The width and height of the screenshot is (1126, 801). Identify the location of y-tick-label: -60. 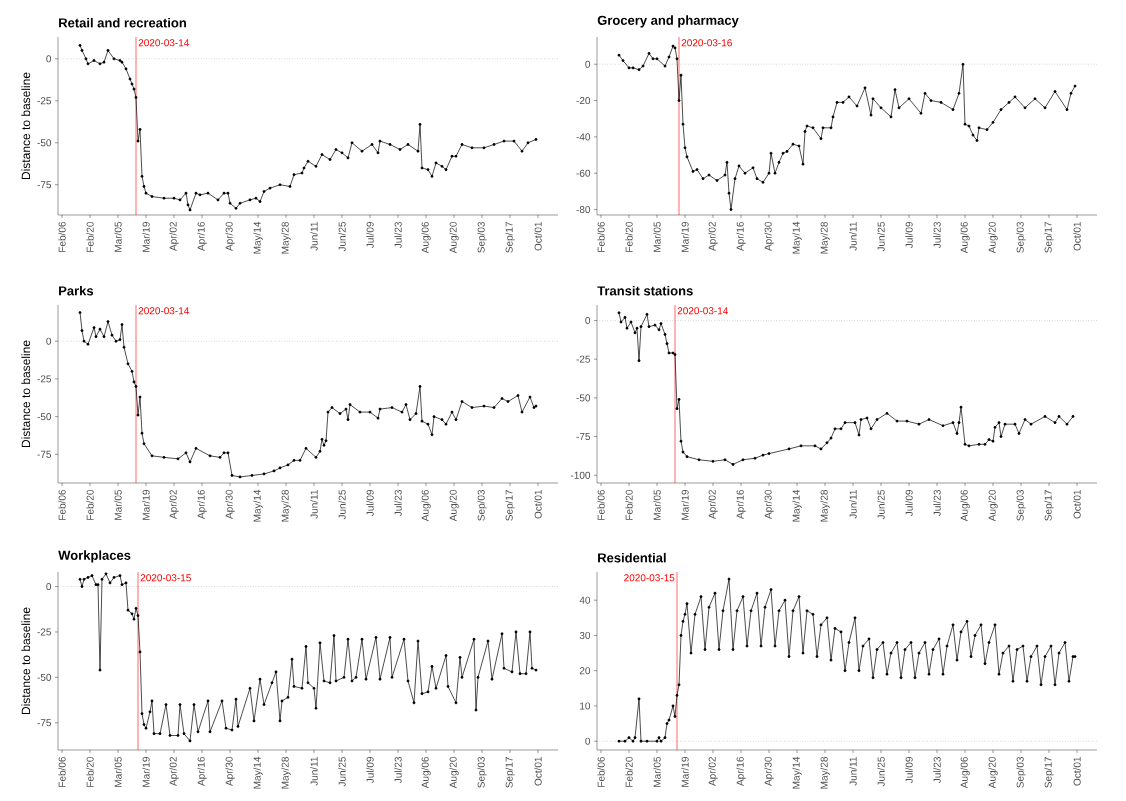
(583, 173).